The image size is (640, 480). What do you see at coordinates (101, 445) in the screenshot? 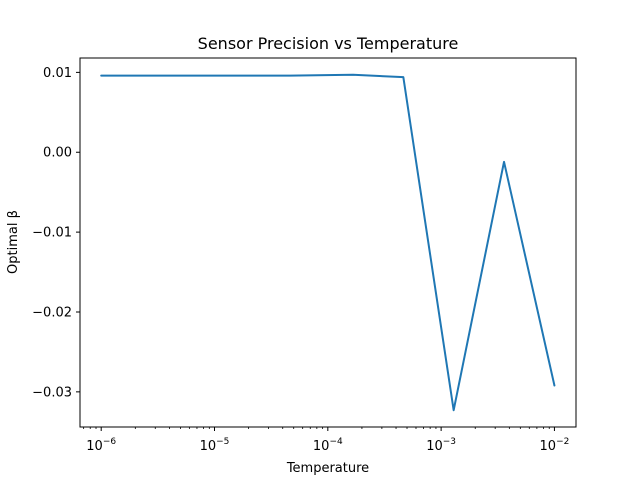
I see `x-tick-label: 10⁻⁶` at bounding box center [101, 445].